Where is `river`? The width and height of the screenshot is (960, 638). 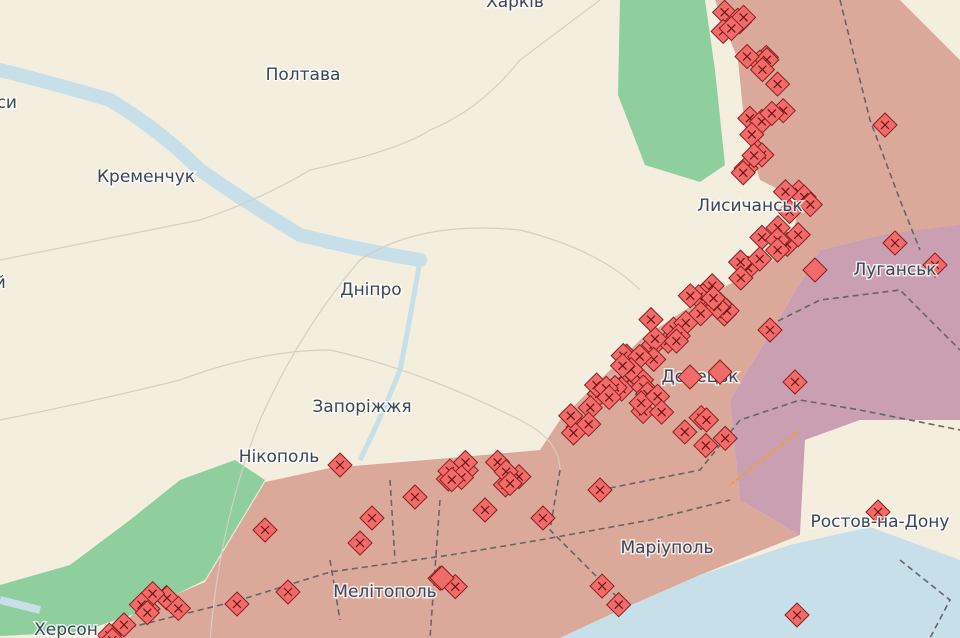
river is located at coordinates (20, 605).